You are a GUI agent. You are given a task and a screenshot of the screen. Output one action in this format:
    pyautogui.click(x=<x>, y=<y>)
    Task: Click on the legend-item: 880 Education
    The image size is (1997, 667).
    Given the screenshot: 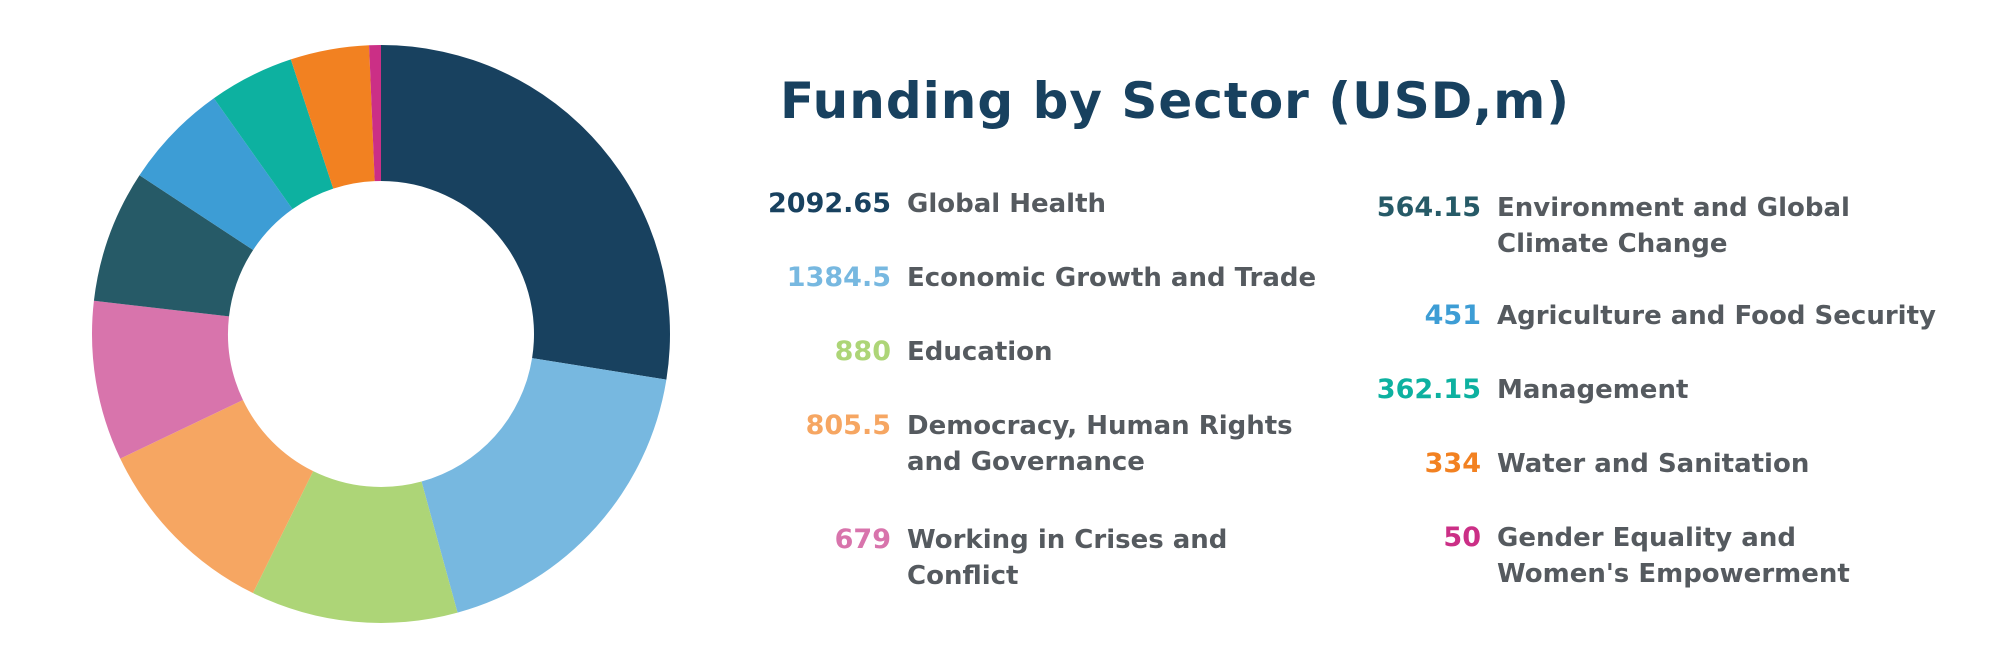 What is the action you would take?
    pyautogui.click(x=1044, y=352)
    